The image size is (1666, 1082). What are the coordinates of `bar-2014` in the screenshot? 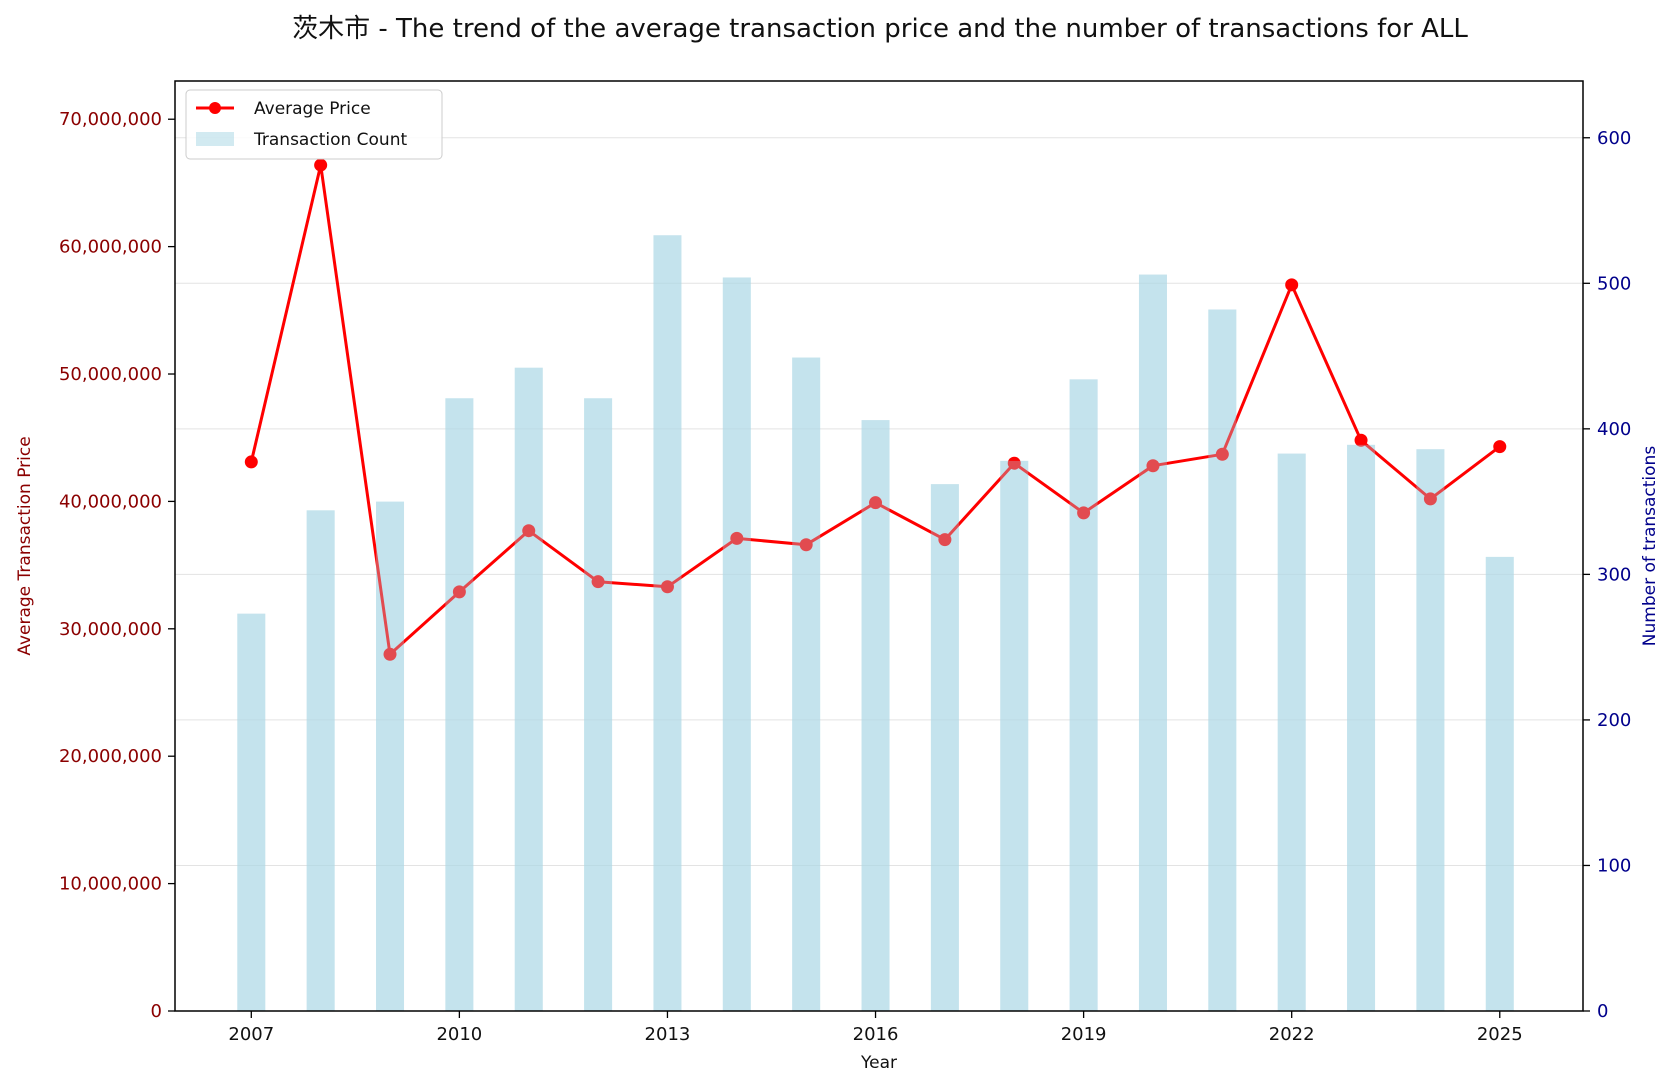 It's located at (736, 644).